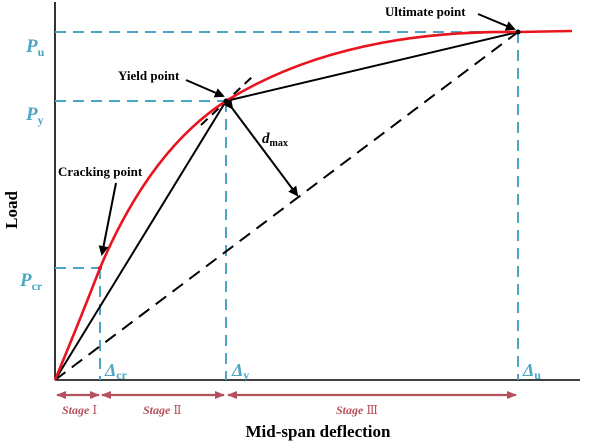  I want to click on cracking-pointer-arrow, so click(107, 219).